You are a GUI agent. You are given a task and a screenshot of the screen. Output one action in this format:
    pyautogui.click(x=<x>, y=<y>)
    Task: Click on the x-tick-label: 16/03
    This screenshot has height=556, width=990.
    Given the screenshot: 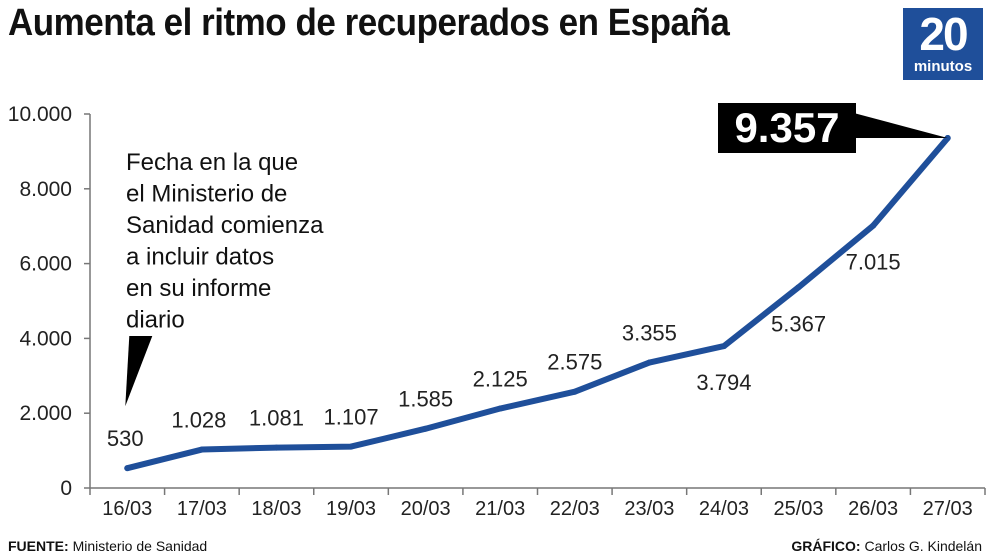 What is the action you would take?
    pyautogui.click(x=127, y=509)
    